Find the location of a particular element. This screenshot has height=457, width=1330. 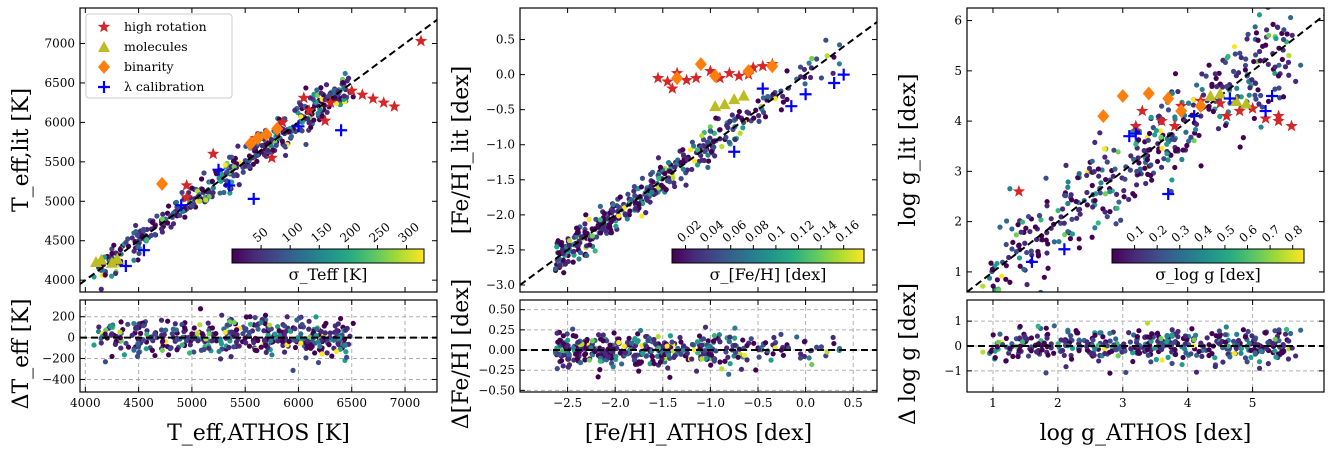

binarity-marker is located at coordinates (1122, 95).